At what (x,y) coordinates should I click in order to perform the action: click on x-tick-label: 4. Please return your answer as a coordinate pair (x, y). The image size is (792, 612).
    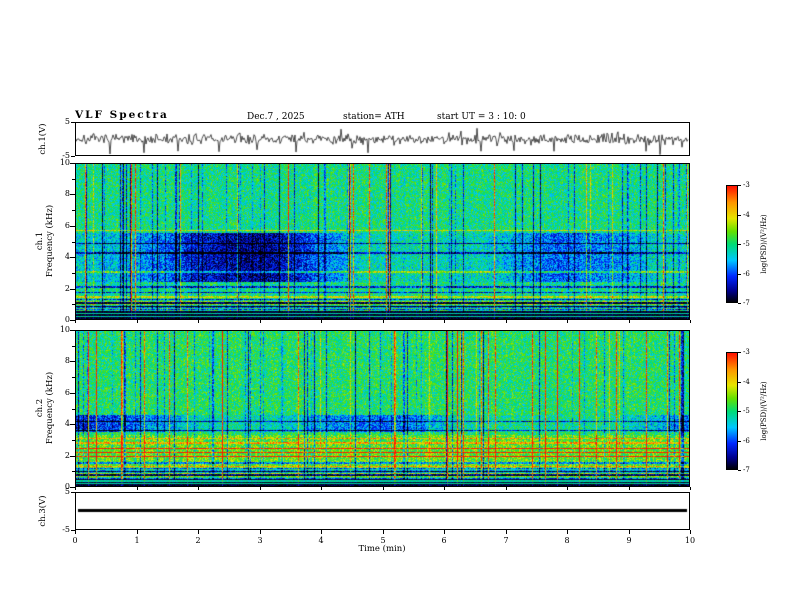
    Looking at the image, I should click on (321, 540).